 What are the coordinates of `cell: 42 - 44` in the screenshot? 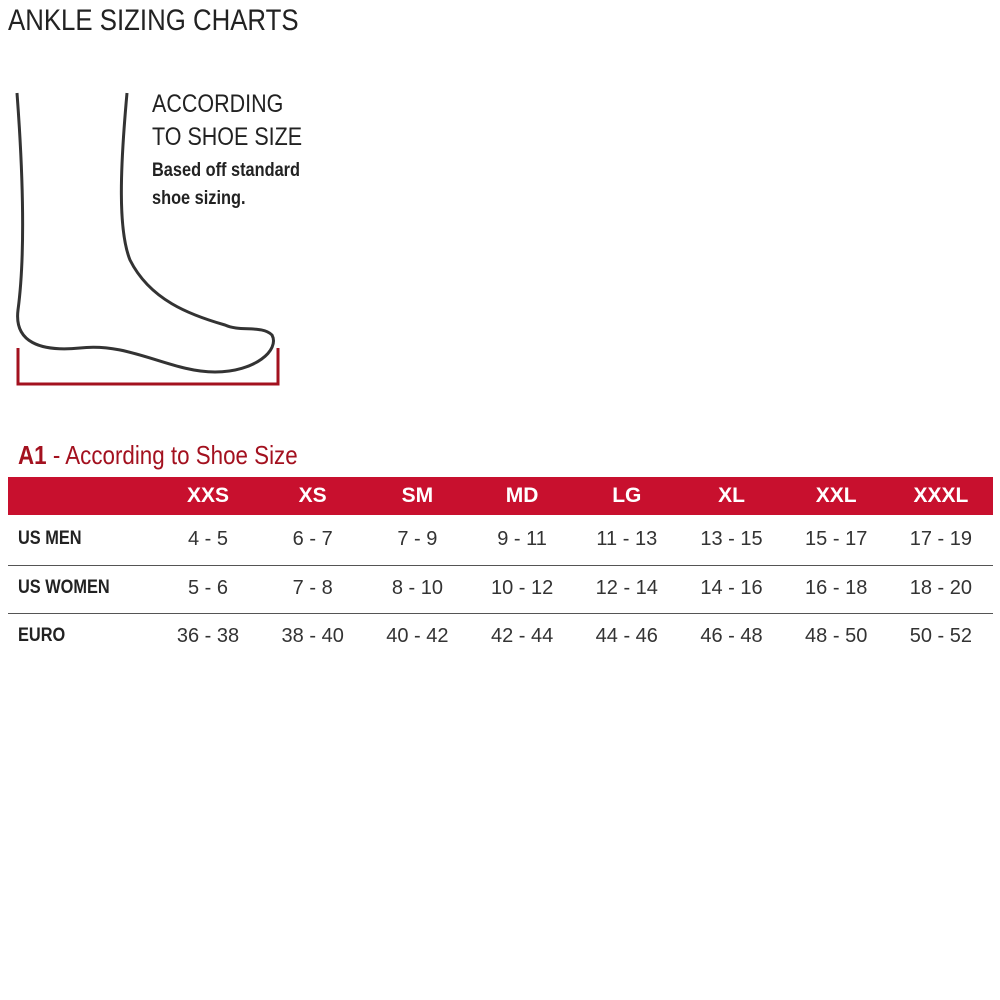 It's located at (522, 636).